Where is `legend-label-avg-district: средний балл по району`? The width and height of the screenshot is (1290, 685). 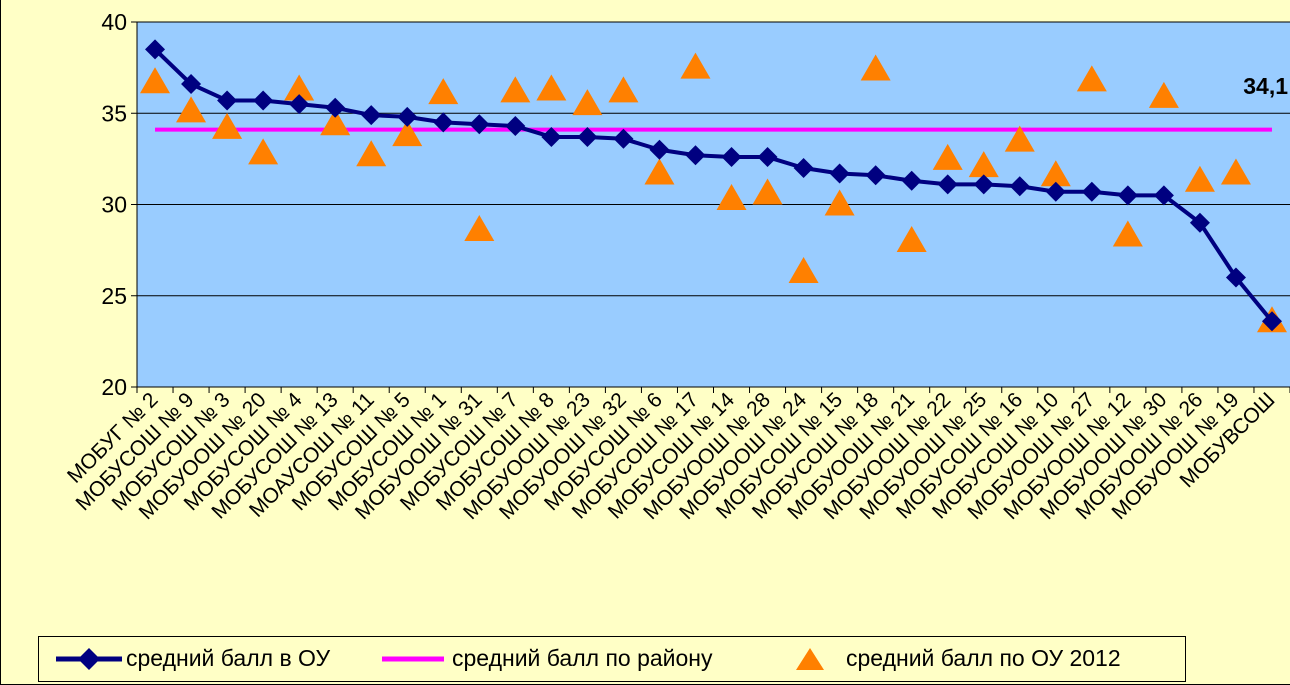 legend-label-avg-district: средний балл по району is located at coordinates (582, 658).